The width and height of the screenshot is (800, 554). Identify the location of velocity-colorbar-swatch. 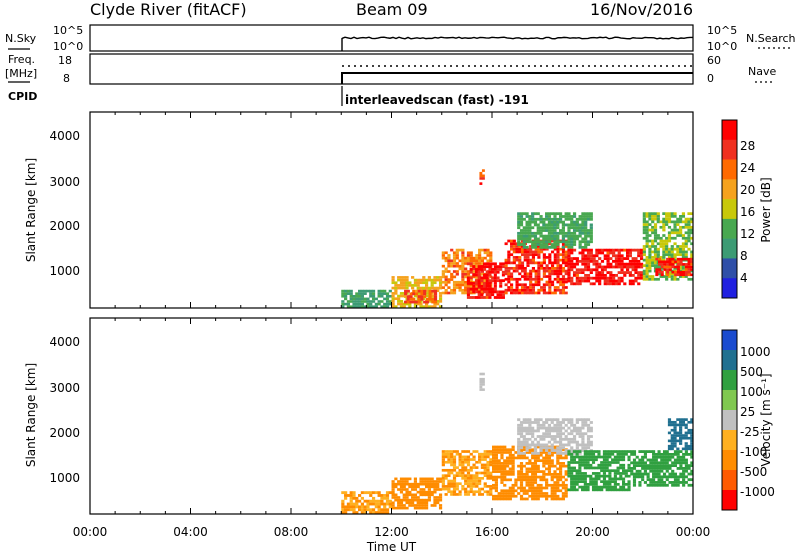
(729, 380).